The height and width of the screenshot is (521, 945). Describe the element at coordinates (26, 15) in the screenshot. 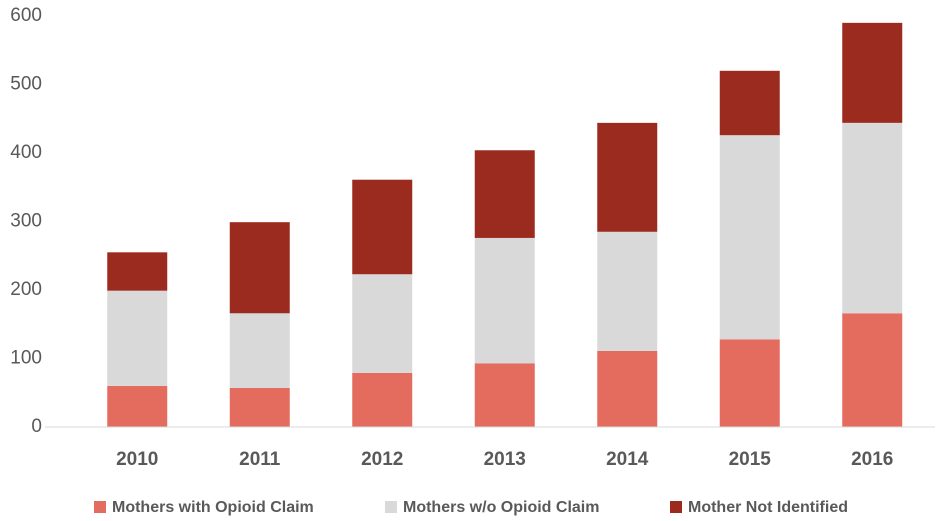

I see `y-tick-label: 600` at that location.